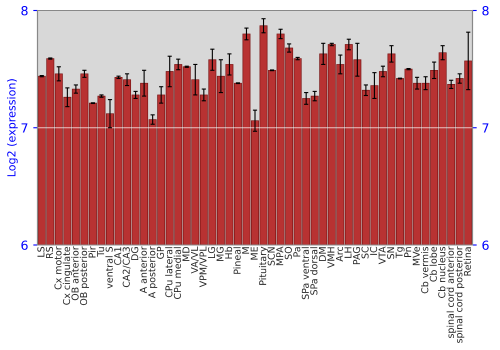 Image resolution: width=500 pixels, height=350 pixels. I want to click on x-tick-label: VMH, so click(330, 257).